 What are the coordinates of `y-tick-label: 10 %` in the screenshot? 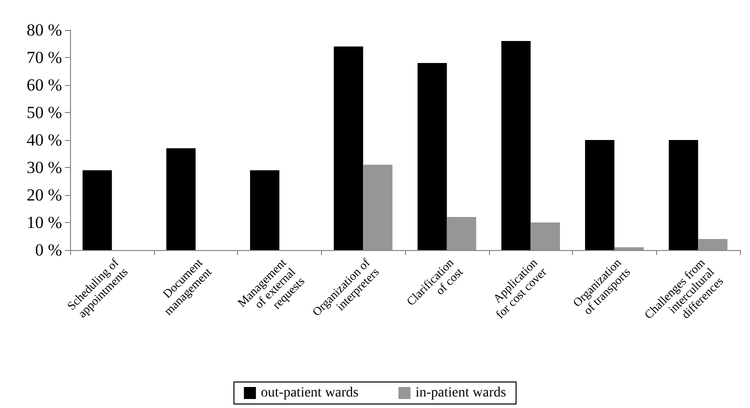 It's located at (44, 222).